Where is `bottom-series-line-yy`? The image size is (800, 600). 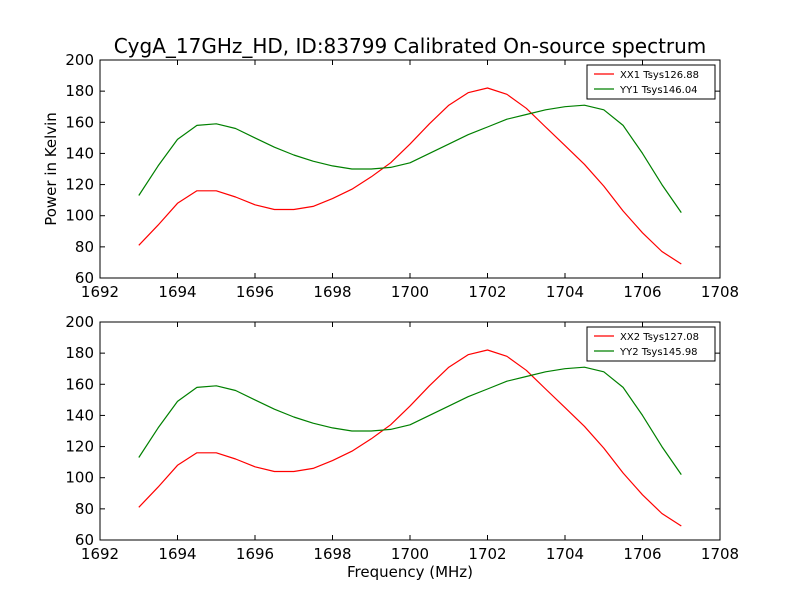 bottom-series-line-yy is located at coordinates (410, 420).